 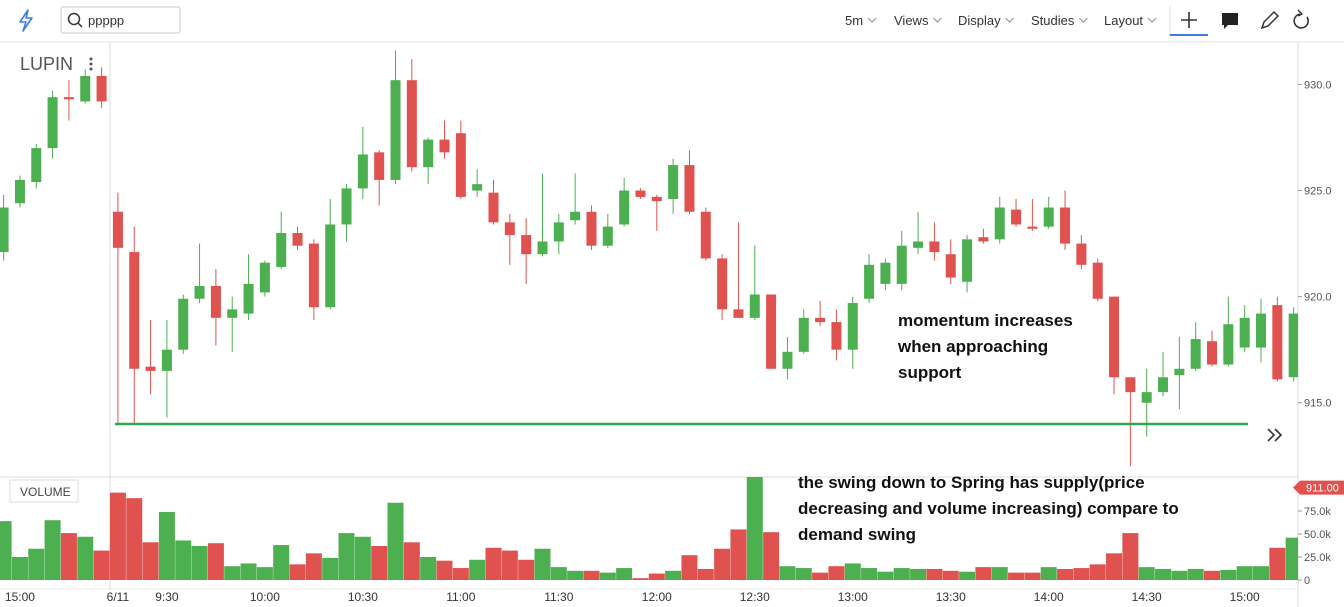 I want to click on y-tick-label: 920.0, so click(x=1318, y=298).